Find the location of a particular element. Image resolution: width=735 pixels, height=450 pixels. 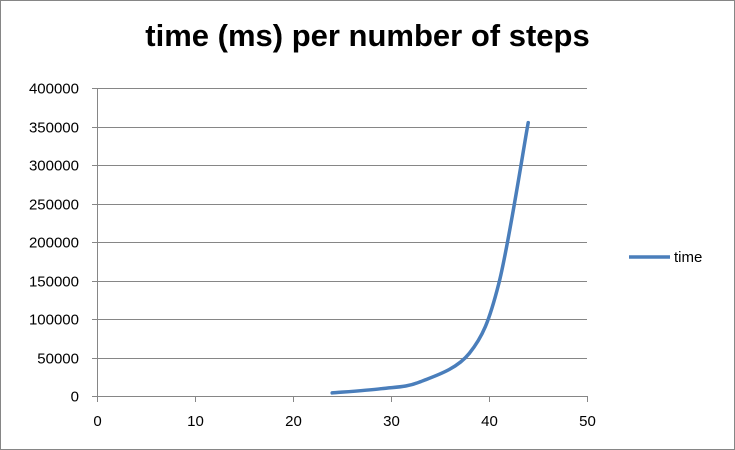

x-tick-label: 10 is located at coordinates (195, 421).